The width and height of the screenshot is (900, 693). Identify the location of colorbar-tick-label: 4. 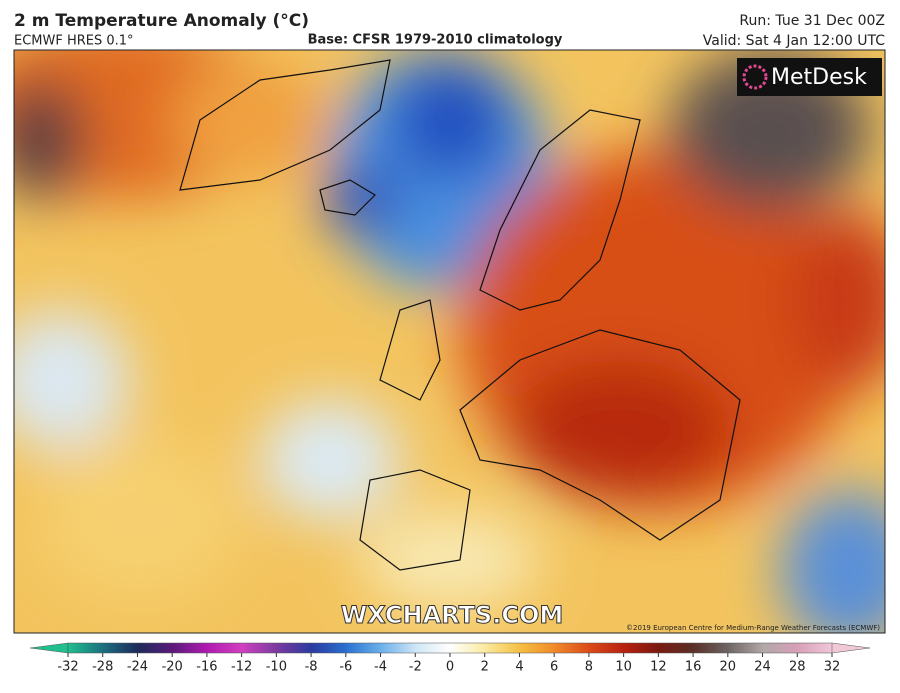
(519, 667).